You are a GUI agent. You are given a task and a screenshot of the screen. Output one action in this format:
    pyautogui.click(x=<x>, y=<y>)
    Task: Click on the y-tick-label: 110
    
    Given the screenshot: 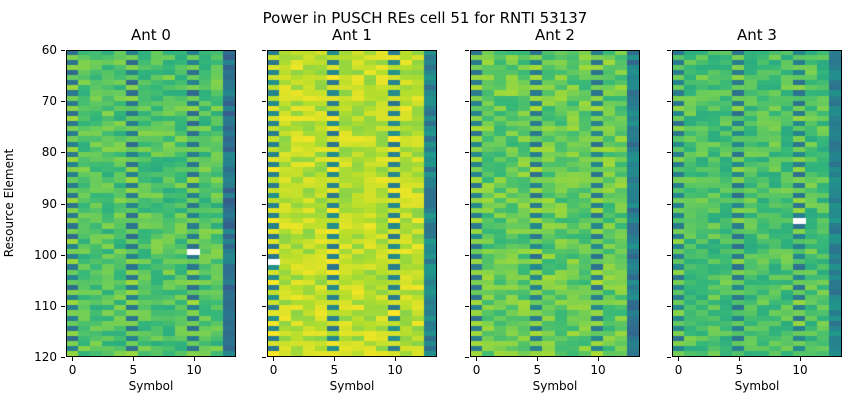 What is the action you would take?
    pyautogui.click(x=45, y=305)
    